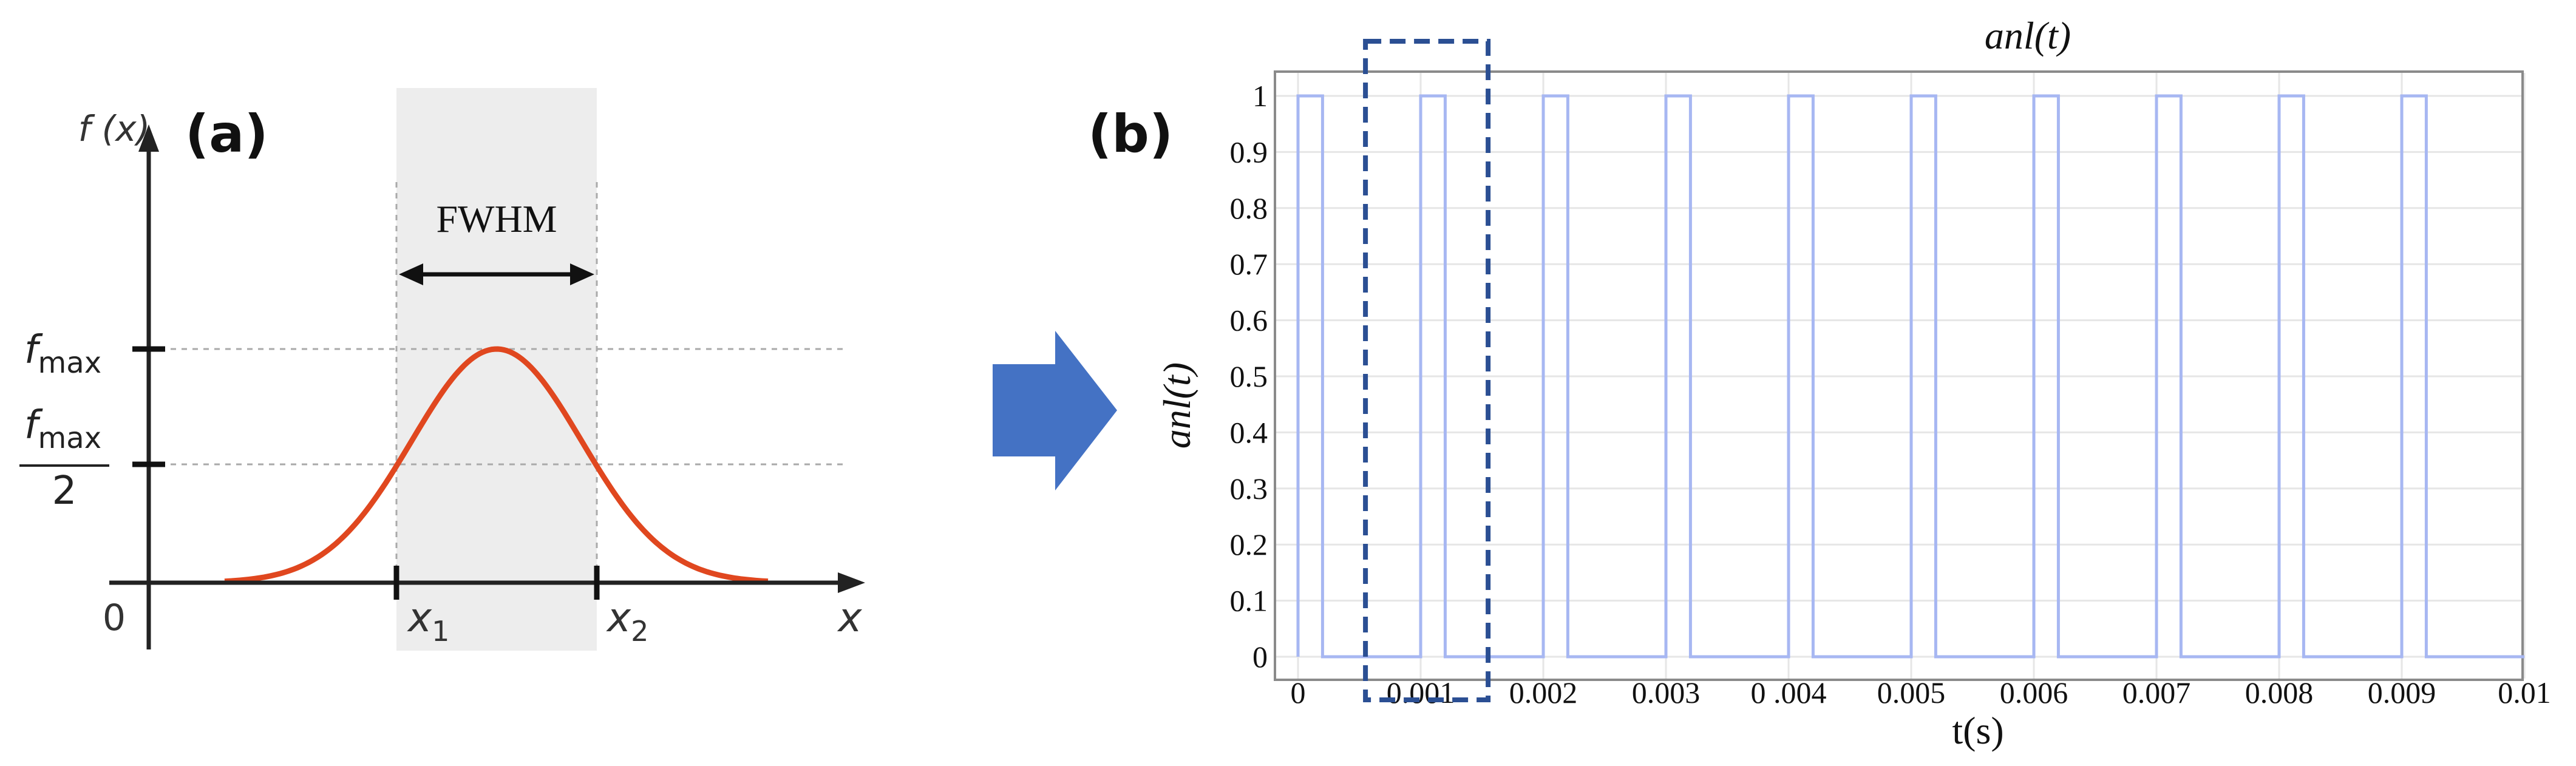 Image resolution: width=2576 pixels, height=766 pixels. I want to click on y-tick-label: 0.8, so click(1249, 208).